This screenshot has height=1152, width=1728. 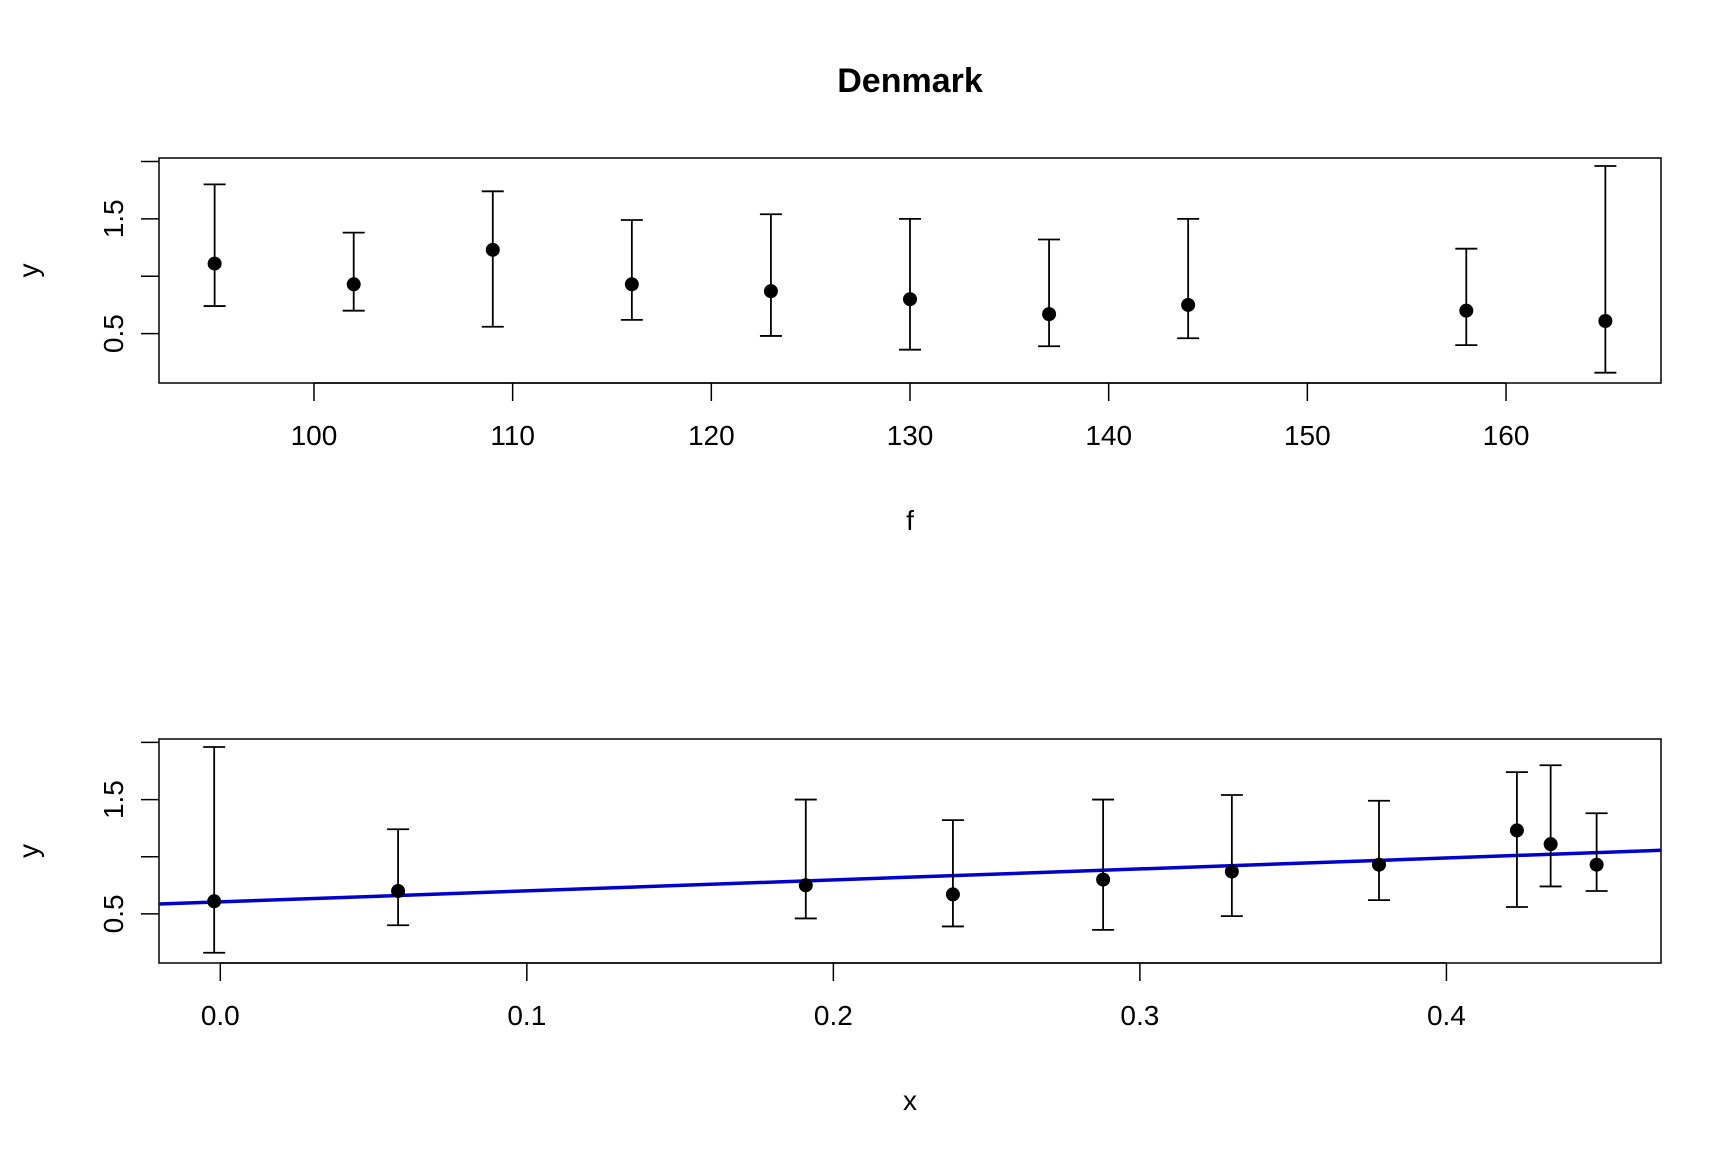 I want to click on bottom-y-tick-label: 1.5, so click(x=113, y=799).